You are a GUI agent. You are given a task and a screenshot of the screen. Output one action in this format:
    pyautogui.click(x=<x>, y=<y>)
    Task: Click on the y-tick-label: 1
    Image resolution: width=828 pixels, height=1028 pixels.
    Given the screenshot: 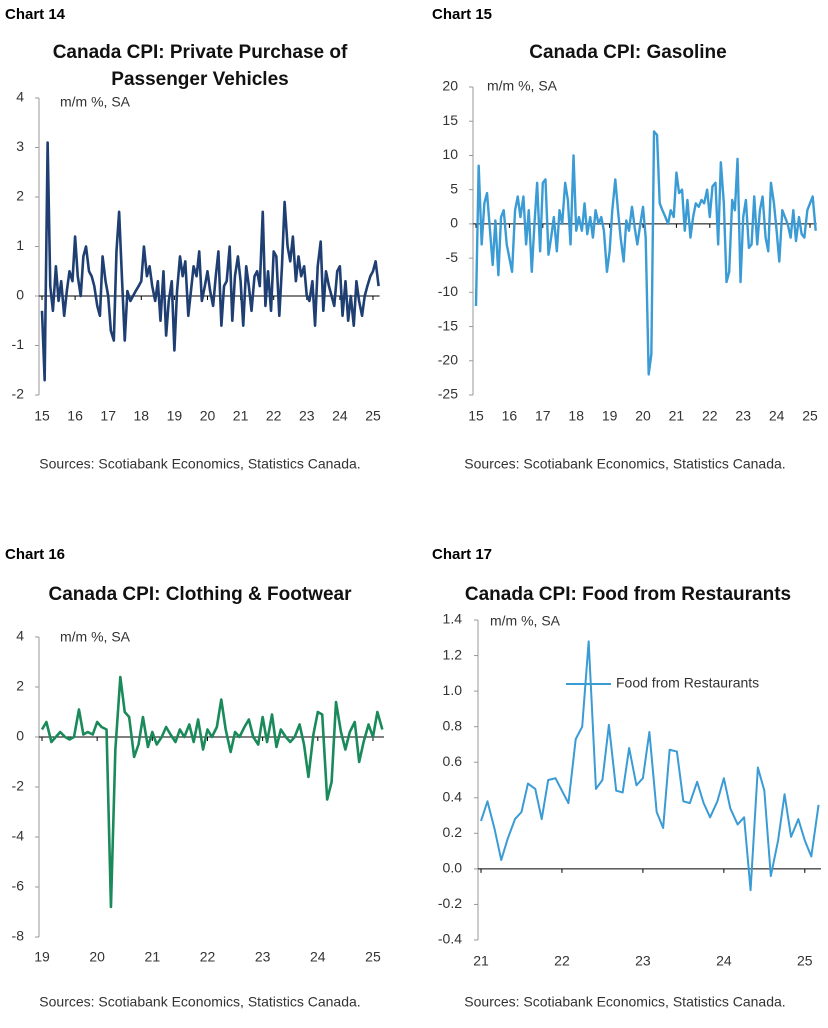 What is the action you would take?
    pyautogui.click(x=20, y=245)
    